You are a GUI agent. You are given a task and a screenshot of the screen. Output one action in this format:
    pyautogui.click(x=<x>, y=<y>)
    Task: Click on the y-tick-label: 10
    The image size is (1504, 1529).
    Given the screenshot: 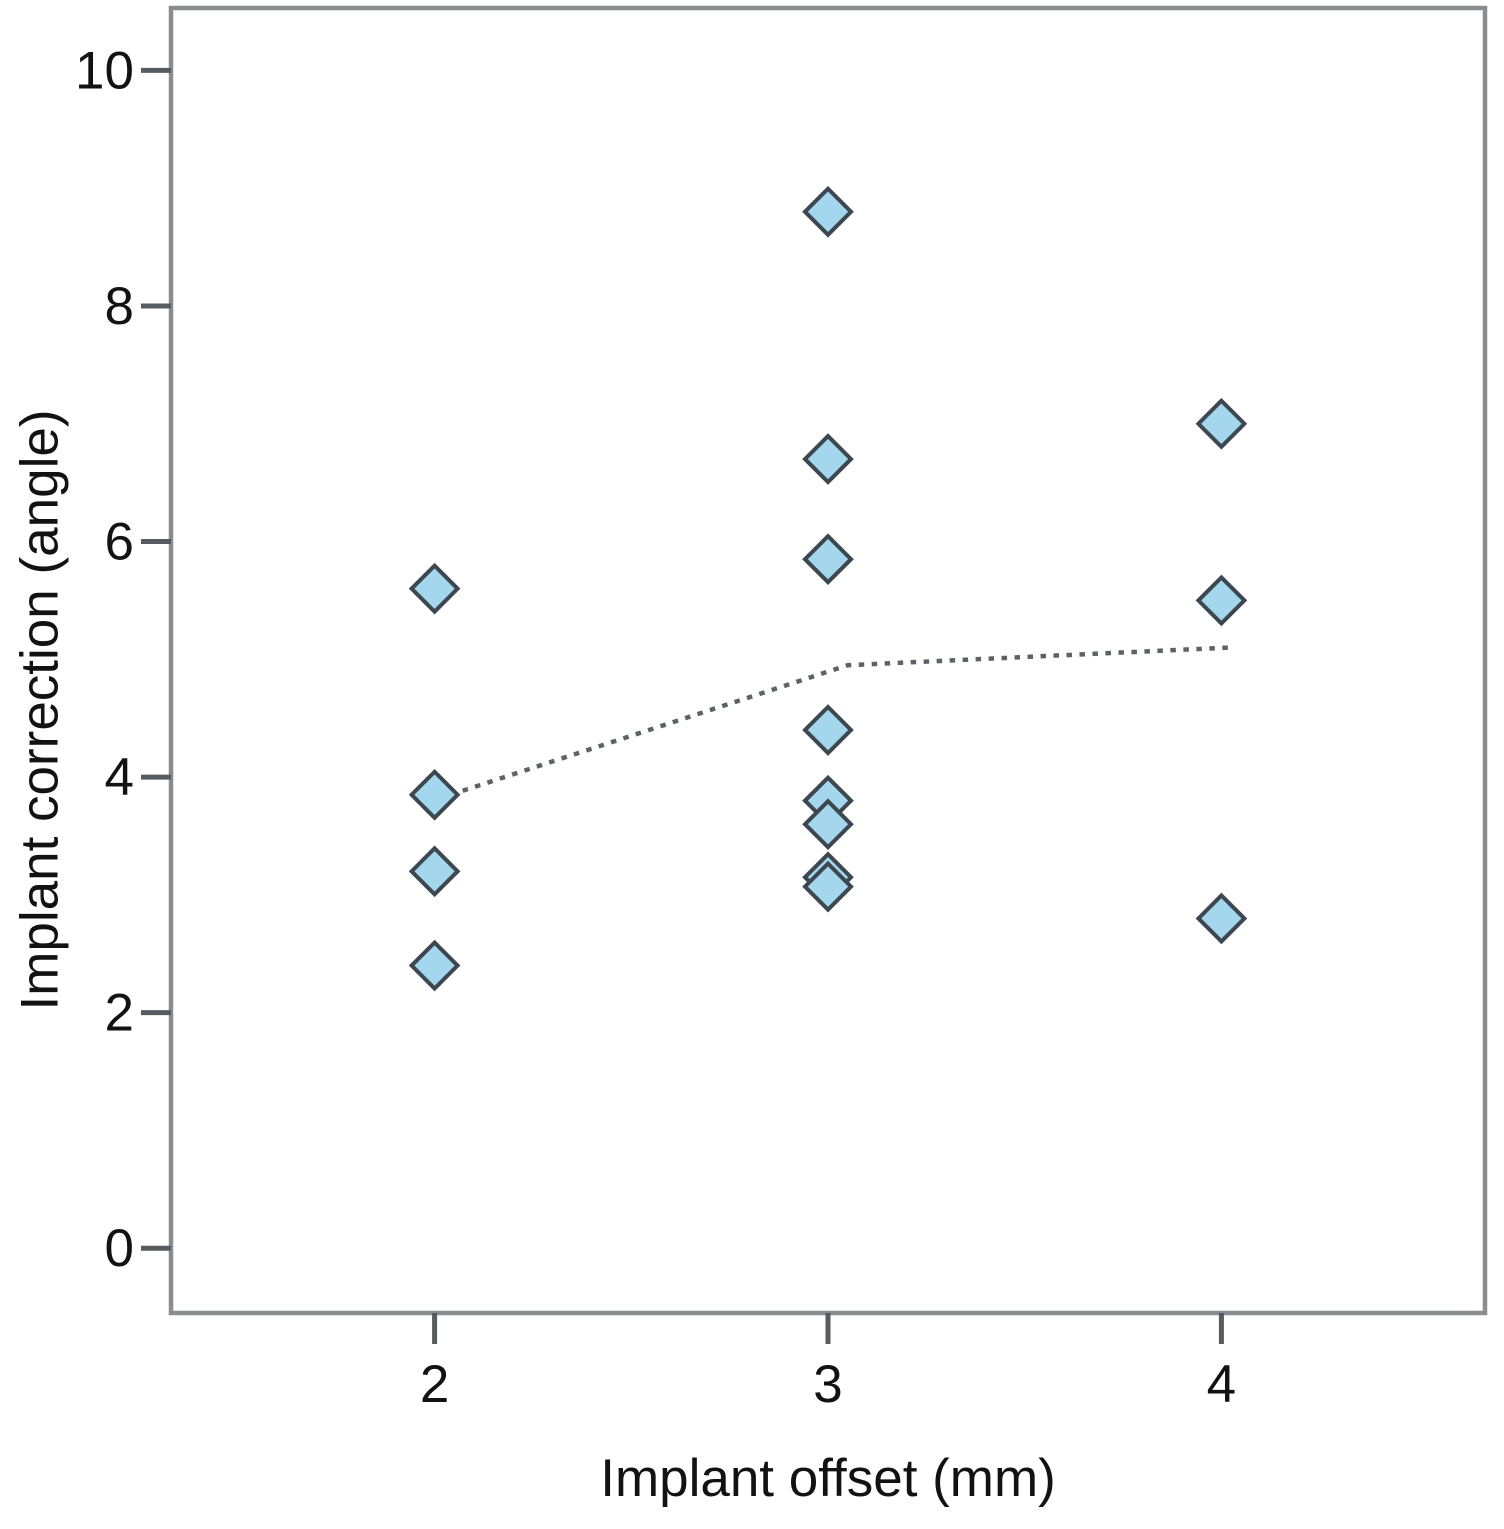 What is the action you would take?
    pyautogui.click(x=104, y=70)
    